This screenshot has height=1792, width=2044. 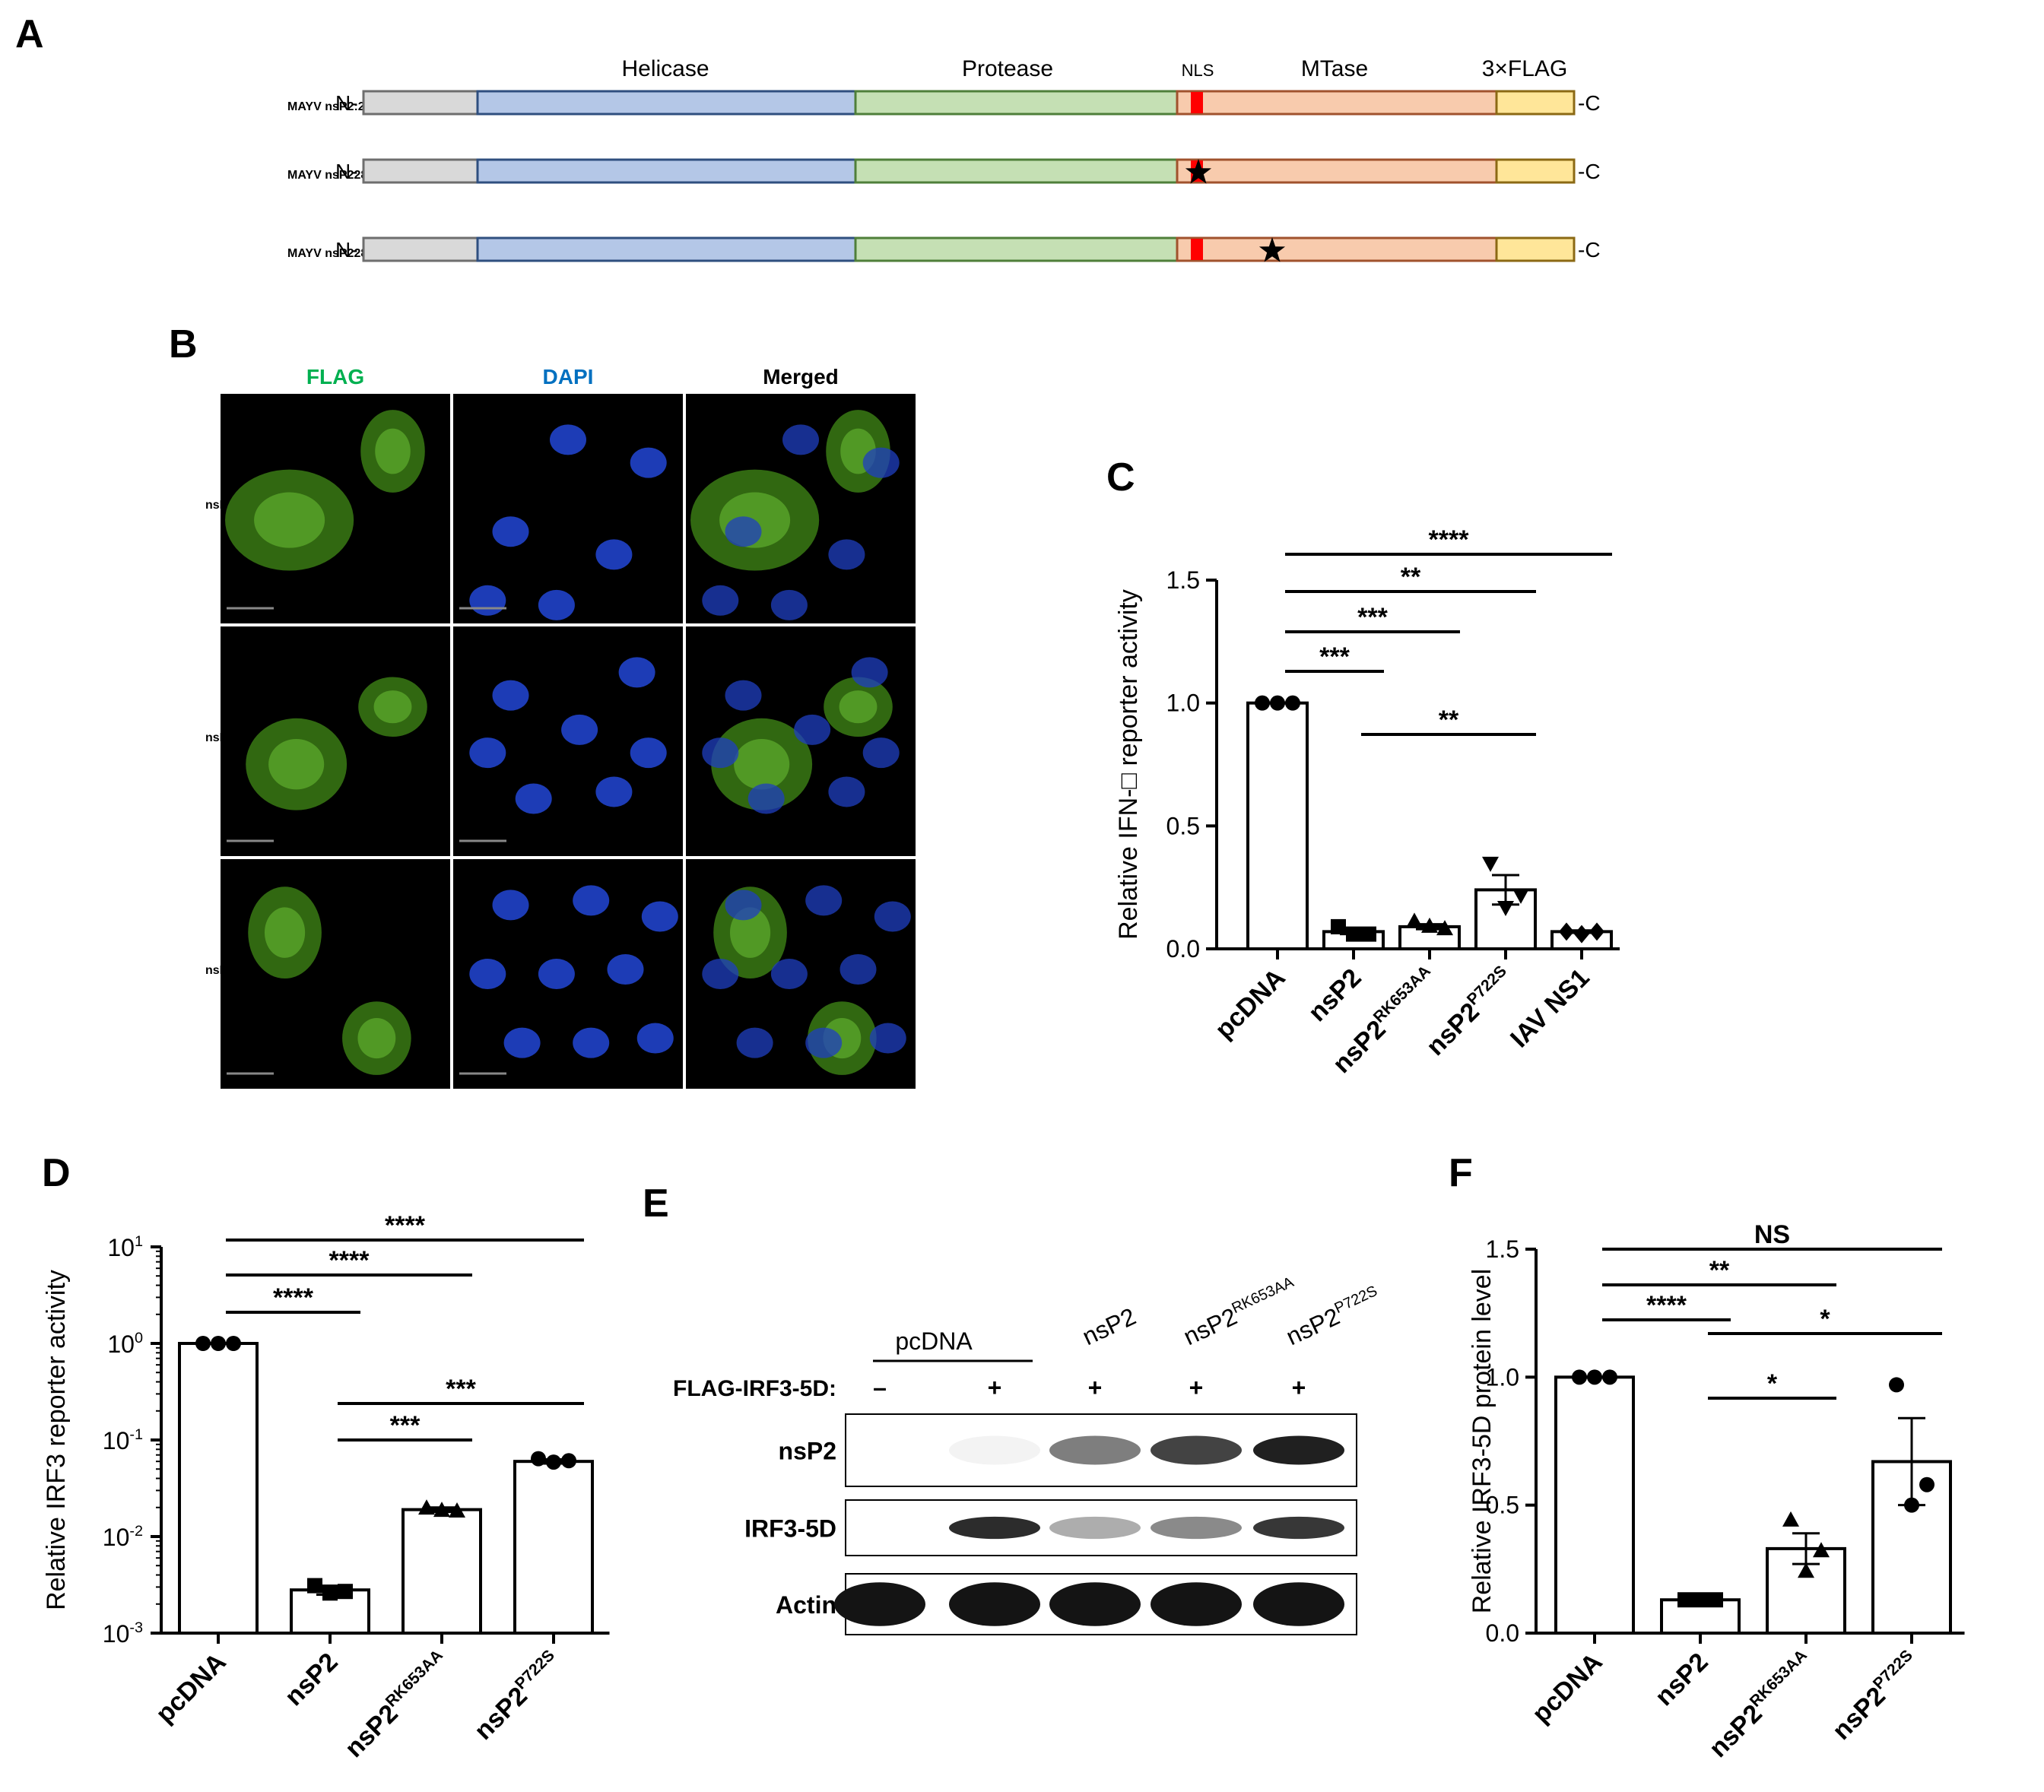 What do you see at coordinates (1719, 1270) in the screenshot?
I see `significance-label: **` at bounding box center [1719, 1270].